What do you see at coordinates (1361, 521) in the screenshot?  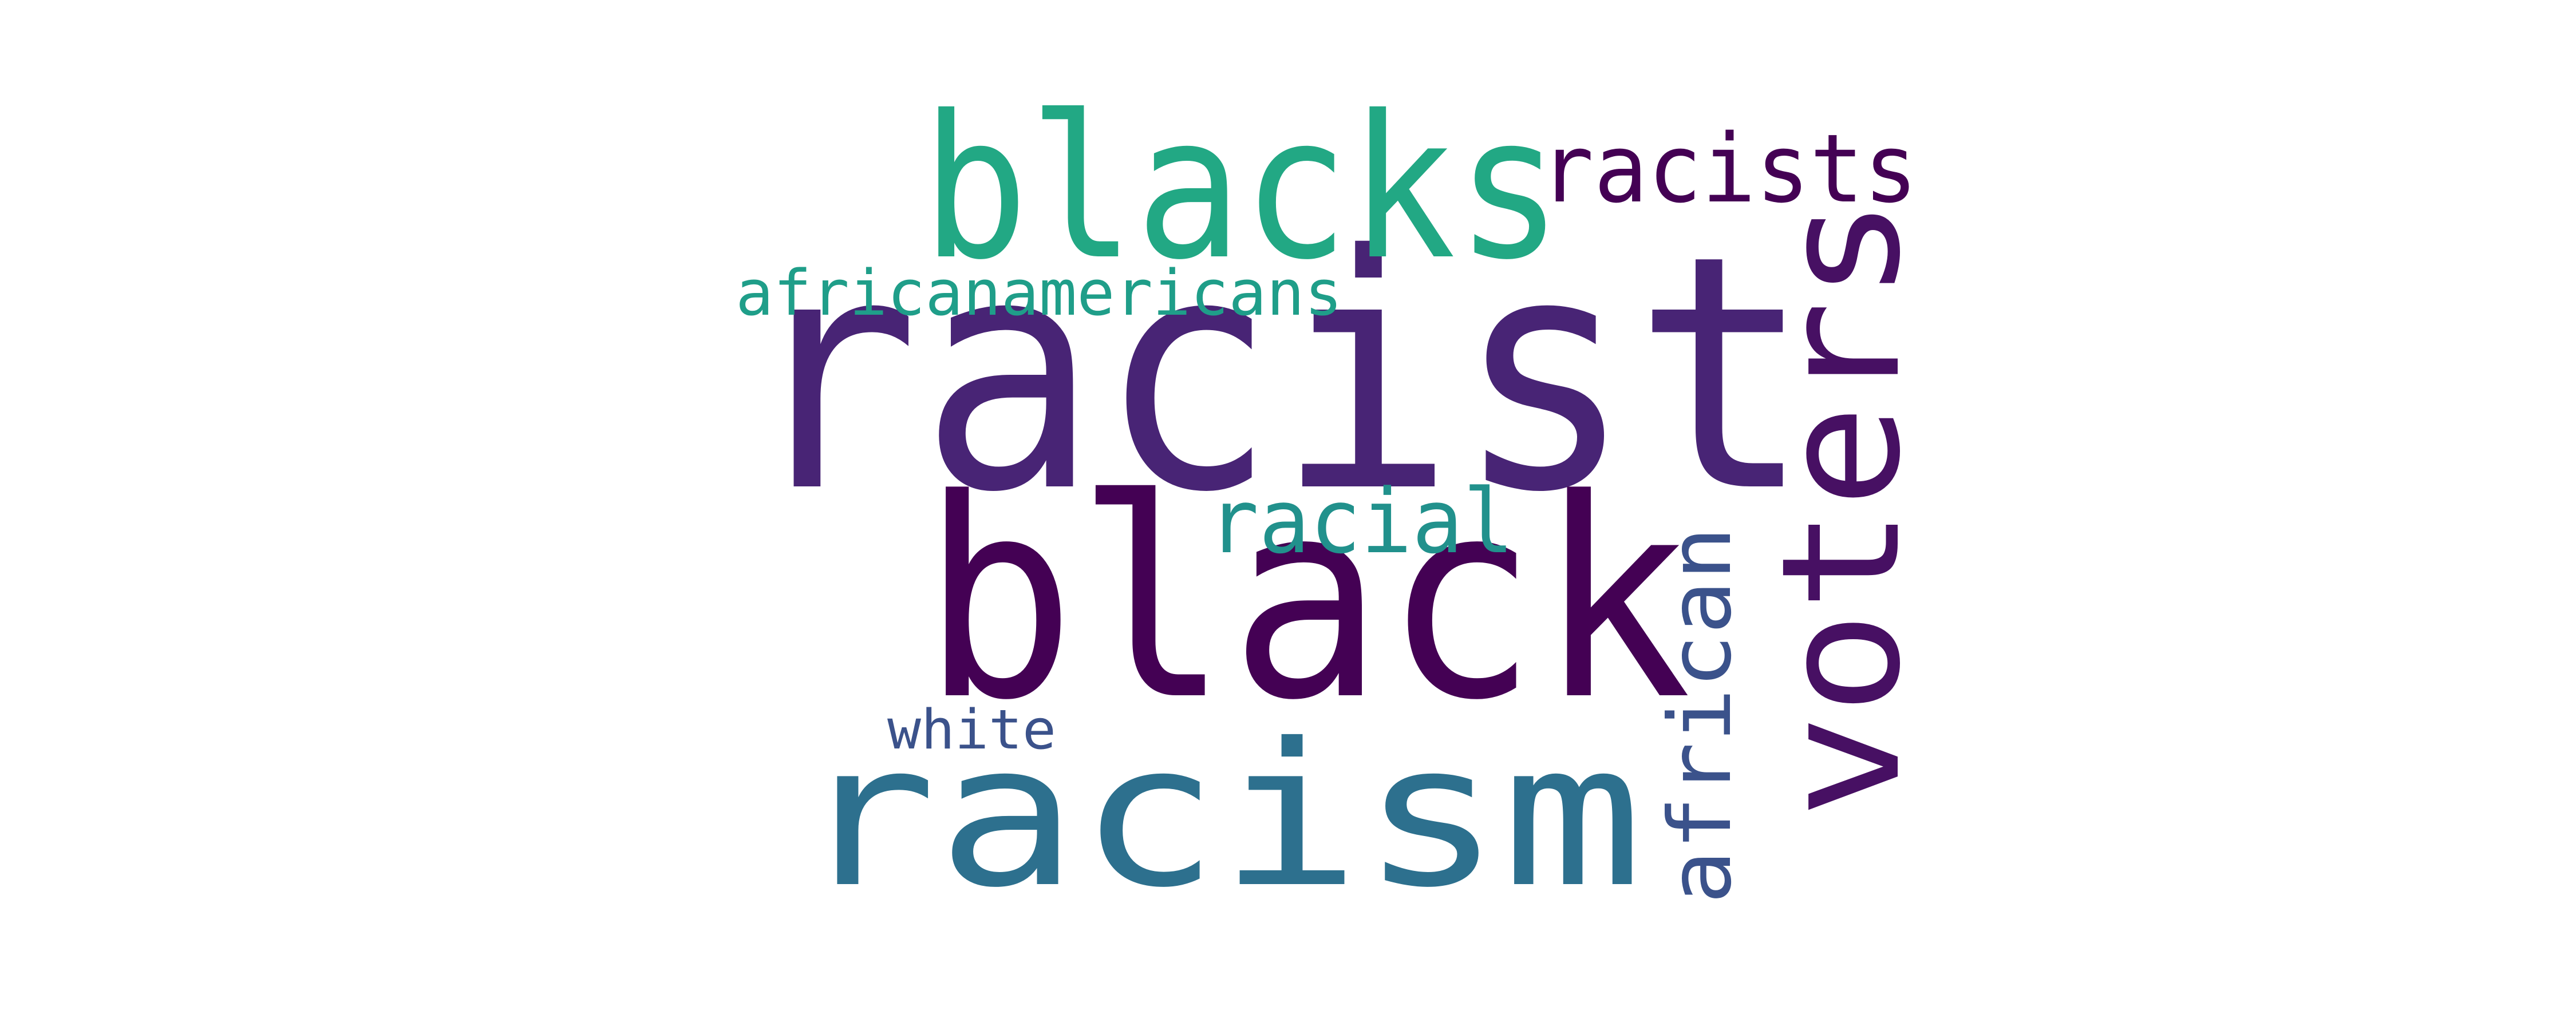 I see `word-racial: racial` at bounding box center [1361, 521].